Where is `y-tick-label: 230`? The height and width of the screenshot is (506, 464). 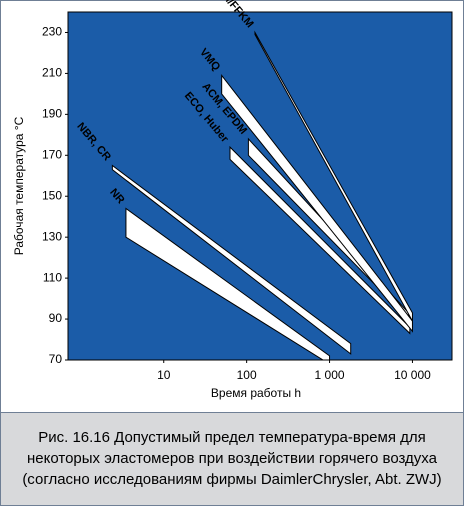
y-tick-label: 230 is located at coordinates (52, 32).